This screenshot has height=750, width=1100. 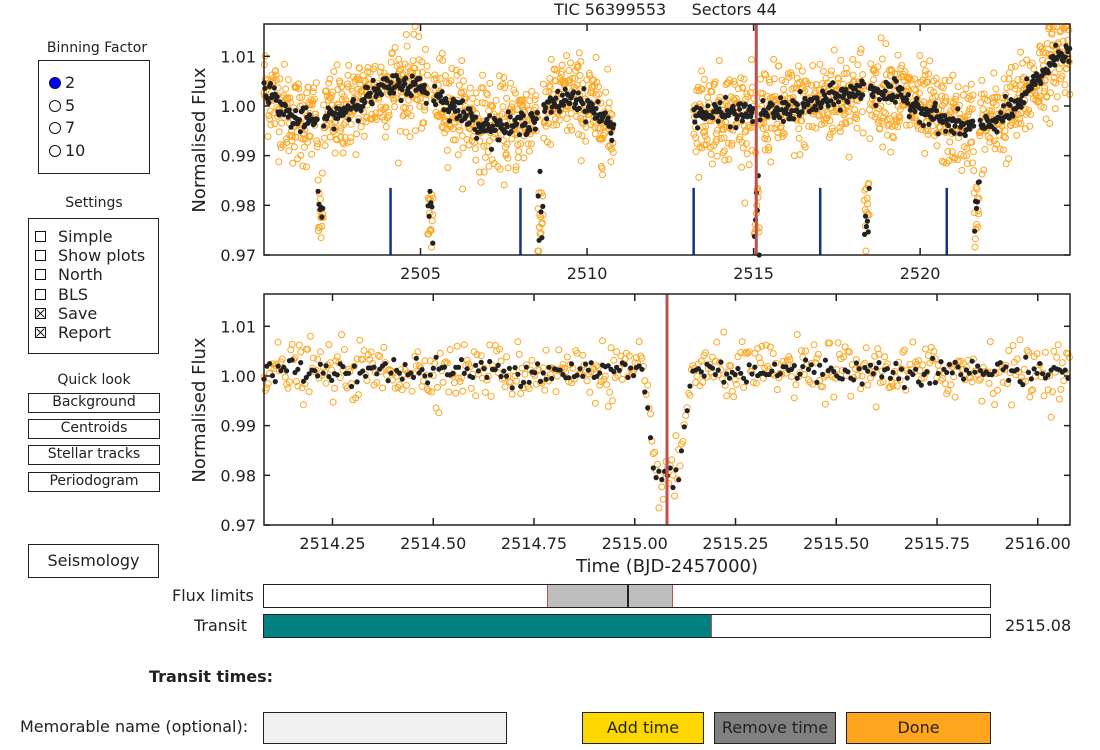 What do you see at coordinates (62, 82) in the screenshot?
I see `binning-option-2: 2` at bounding box center [62, 82].